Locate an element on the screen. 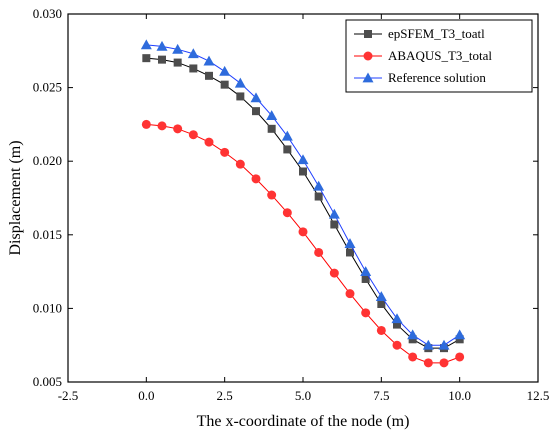 Image resolution: width=550 pixels, height=440 pixels. y-tick-label: 0.025 is located at coordinates (47, 87).